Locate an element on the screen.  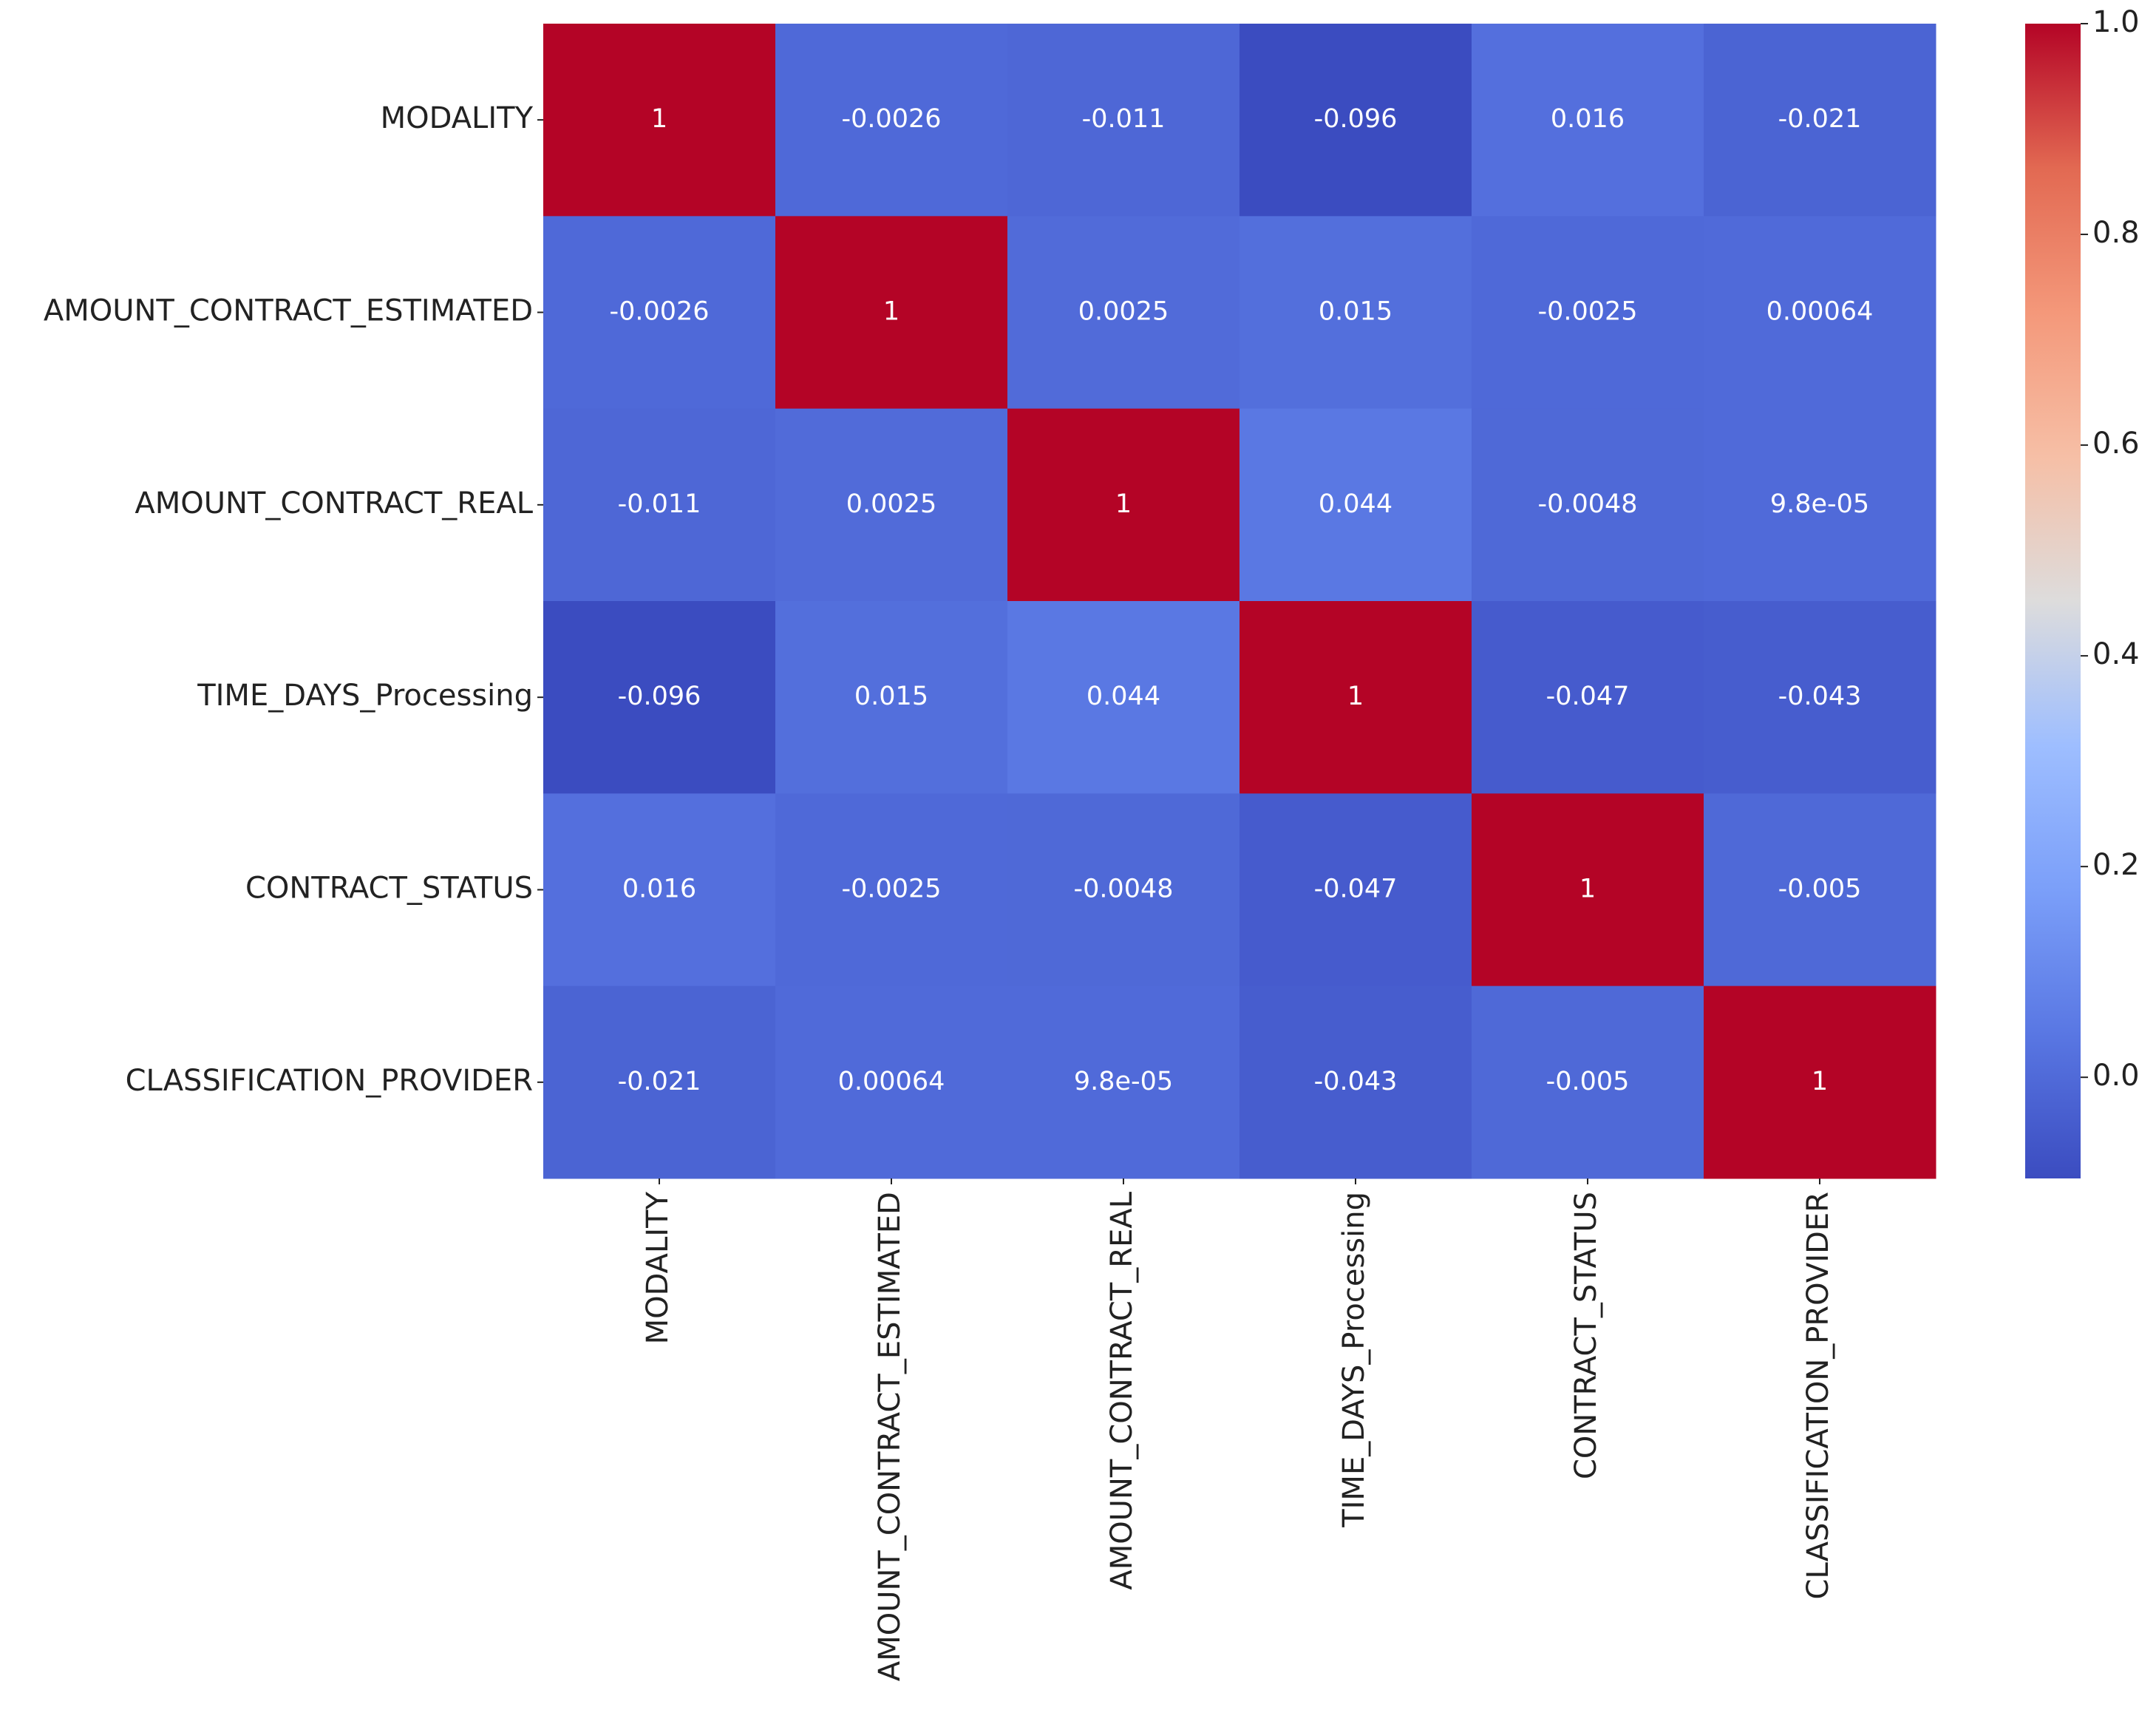
y-tick-label: MODALITY is located at coordinates (457, 118).